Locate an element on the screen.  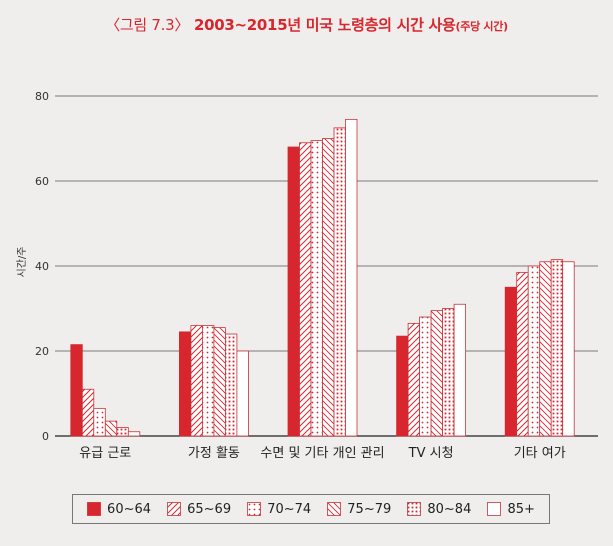
x-category-label: 가정 활동 is located at coordinates (214, 453).